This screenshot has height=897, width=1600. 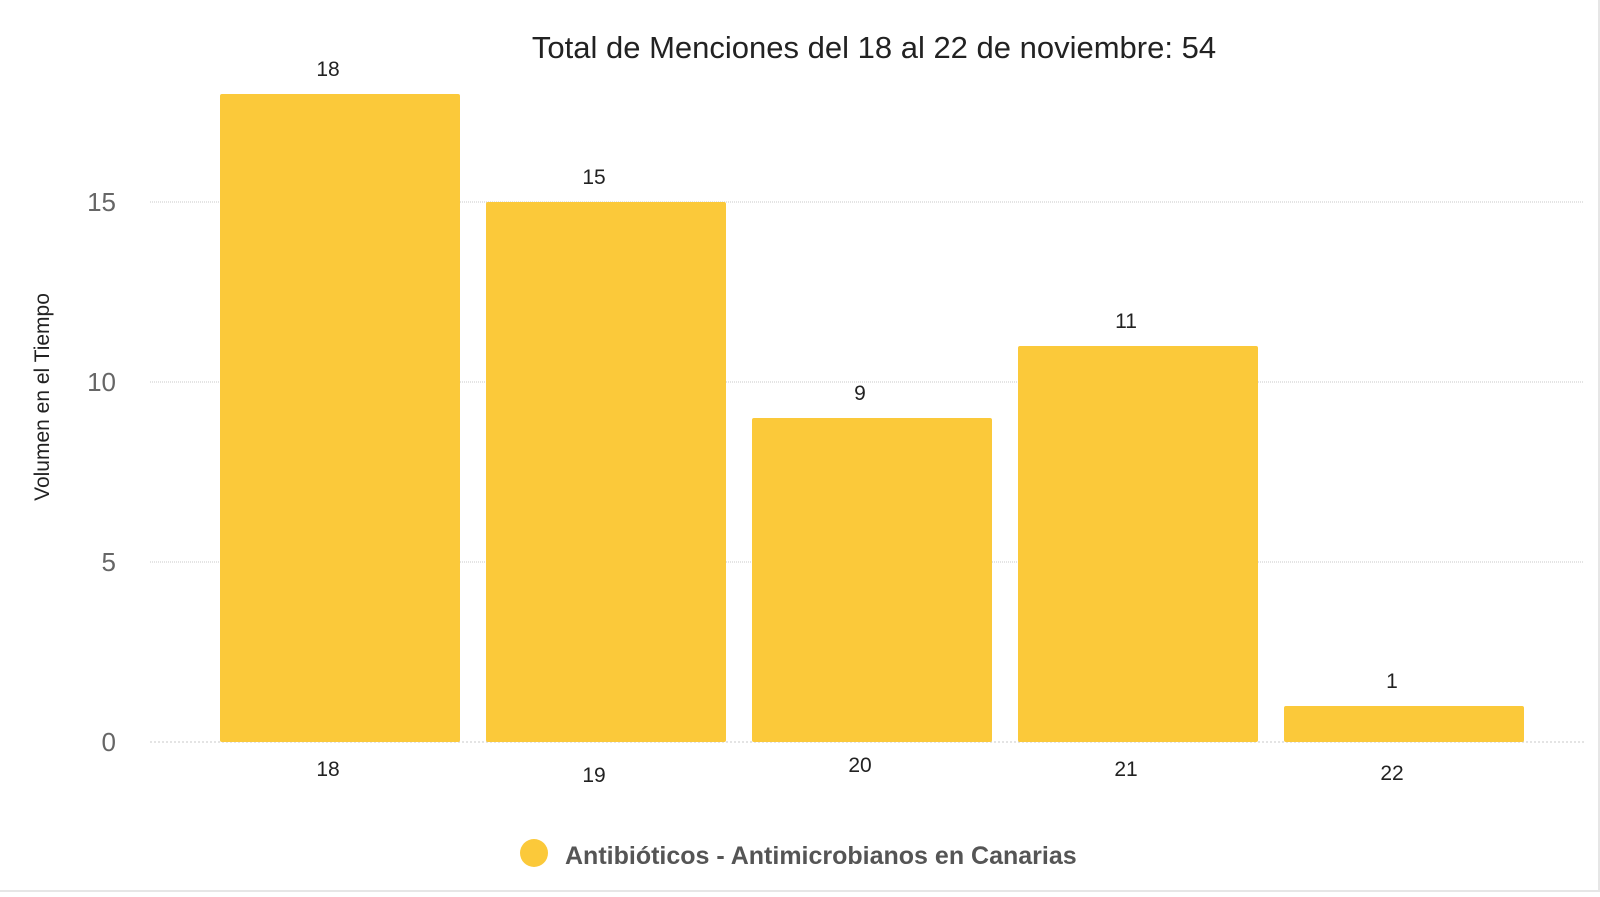 What do you see at coordinates (860, 393) in the screenshot?
I see `data-label: 9` at bounding box center [860, 393].